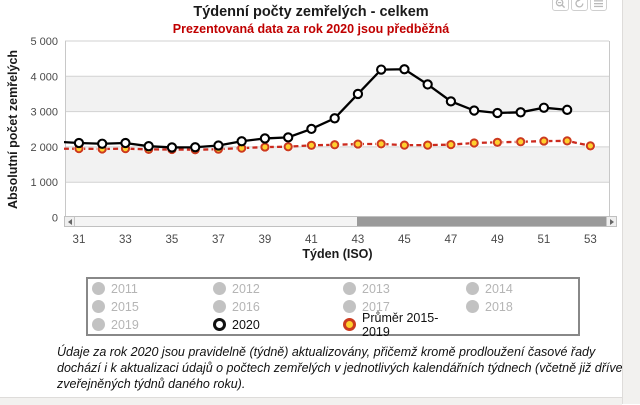 The image size is (640, 405). Describe the element at coordinates (152, 307) in the screenshot. I see `legend-item-2015: 2015` at that location.